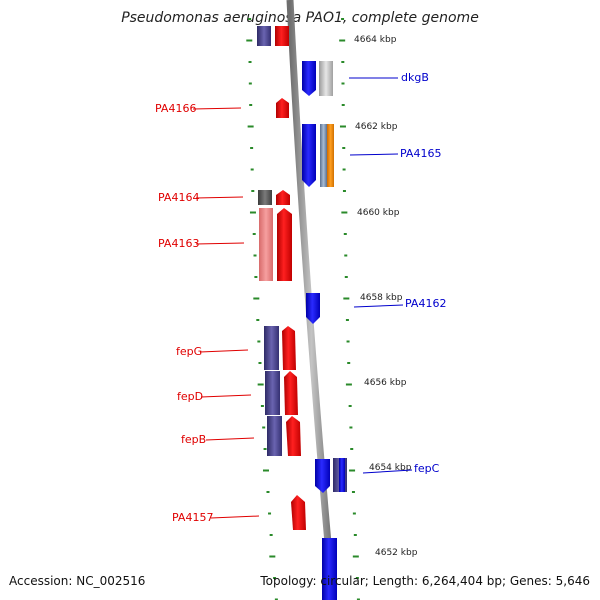 The height and width of the screenshot is (600, 600). I want to click on scale-dashes-right, so click(349, 309).